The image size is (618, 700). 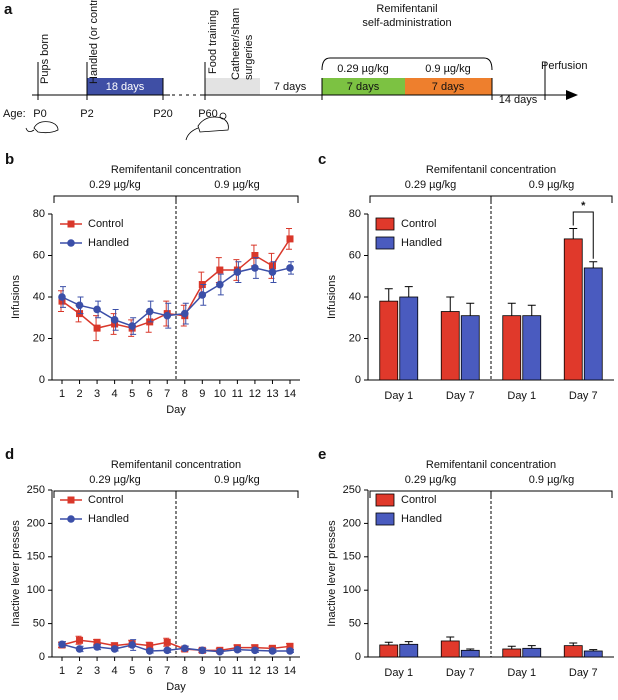 I want to click on x-tick-label: 5, so click(x=132, y=394).